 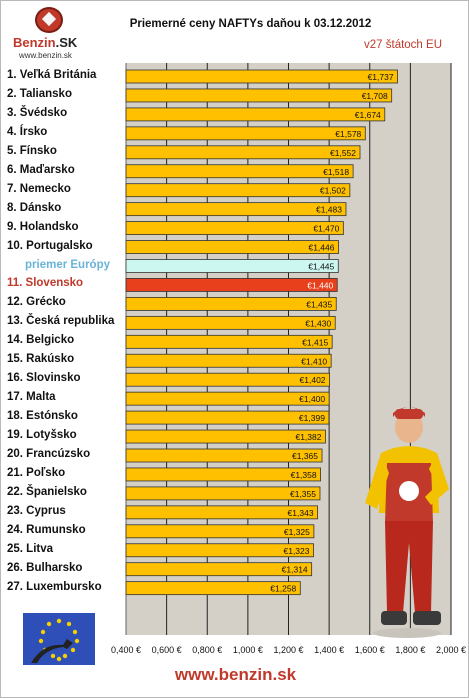 What do you see at coordinates (42, 416) in the screenshot?
I see `category-label: 18. Estónsko` at bounding box center [42, 416].